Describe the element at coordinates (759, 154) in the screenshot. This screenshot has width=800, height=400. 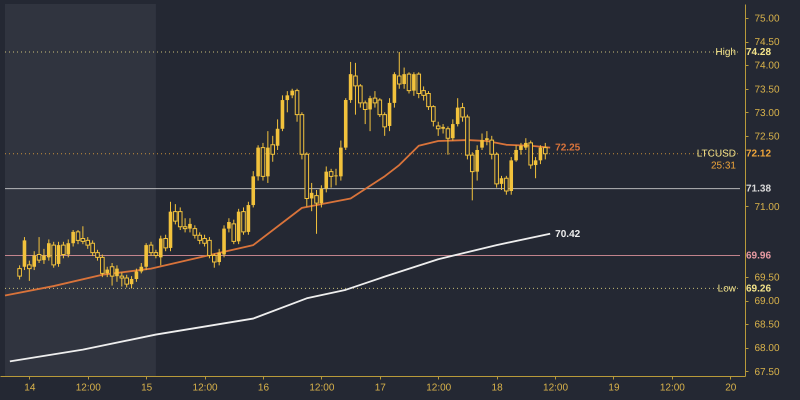
I see `ref-line-label: 72.12` at that location.